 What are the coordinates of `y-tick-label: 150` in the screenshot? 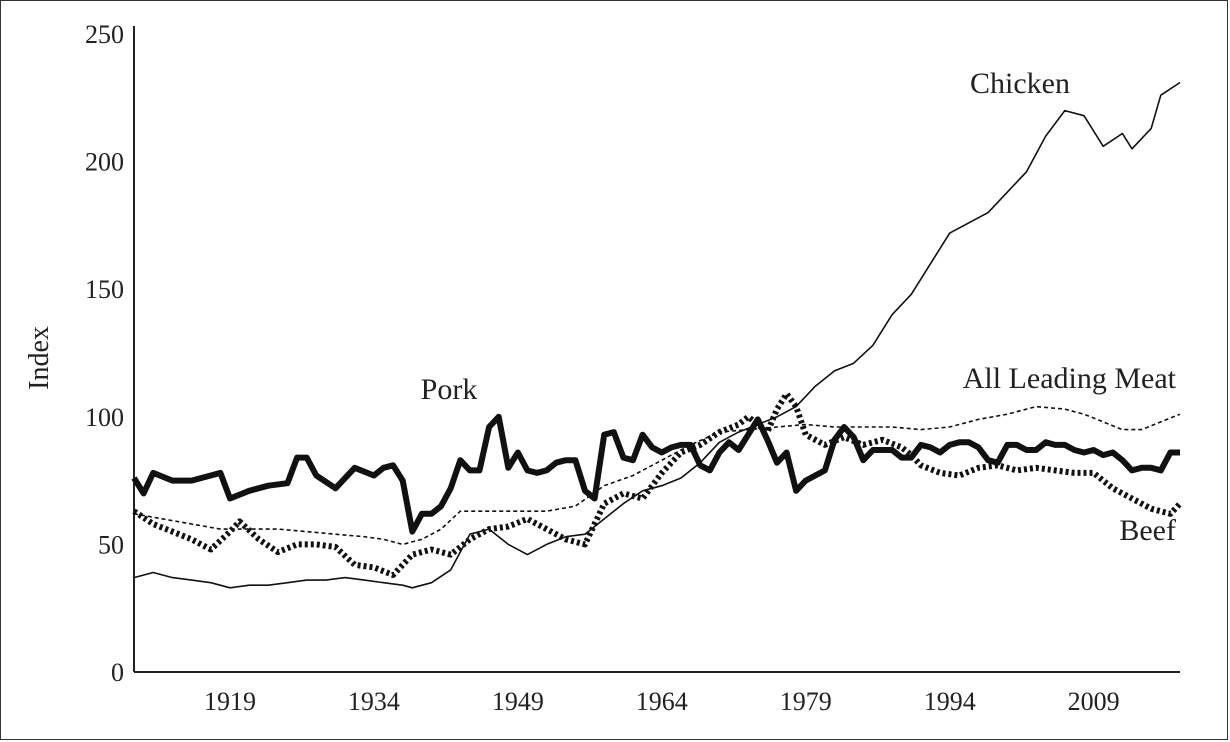 It's located at (104, 289).